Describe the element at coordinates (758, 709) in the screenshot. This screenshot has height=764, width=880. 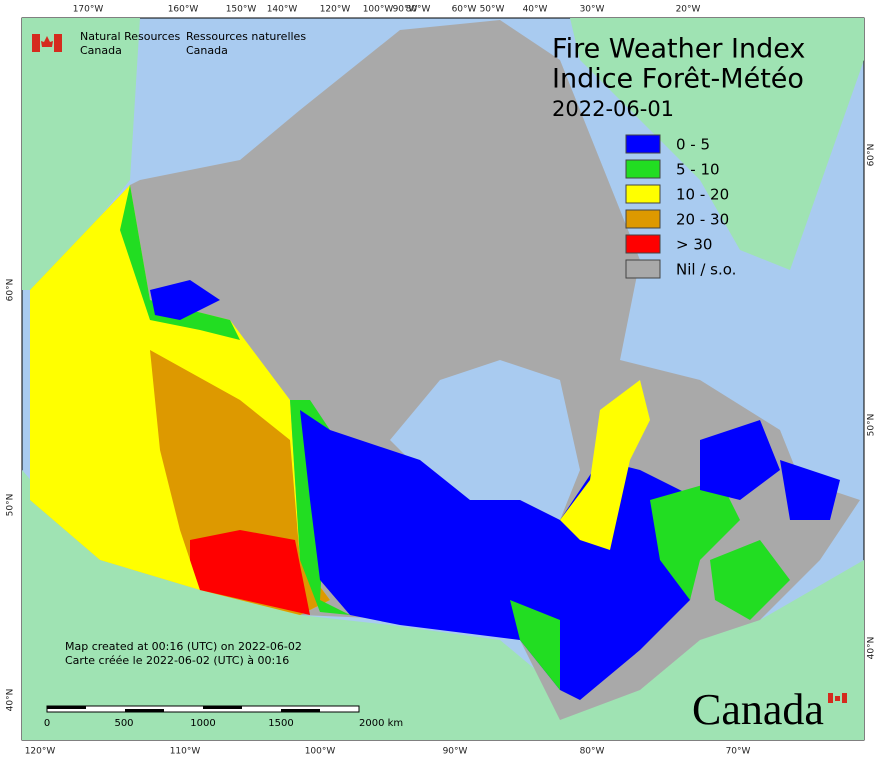
I see `wordmark: Canada` at that location.